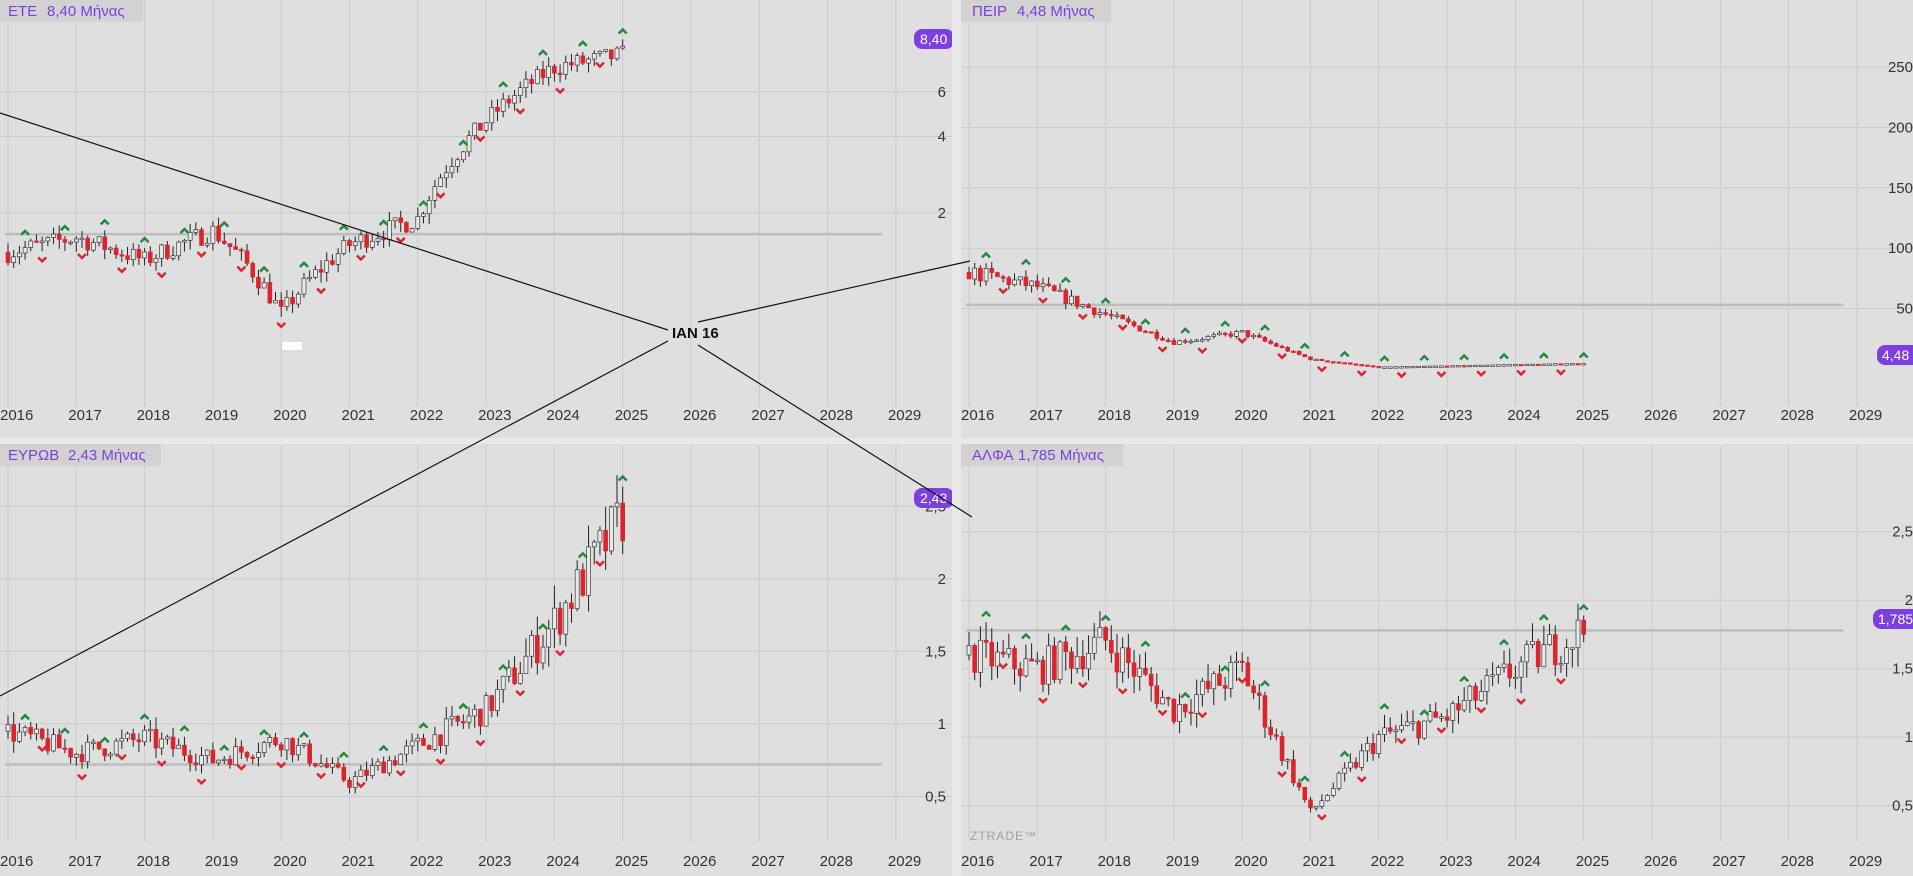  I want to click on x-tick-label: 2019, so click(221, 861).